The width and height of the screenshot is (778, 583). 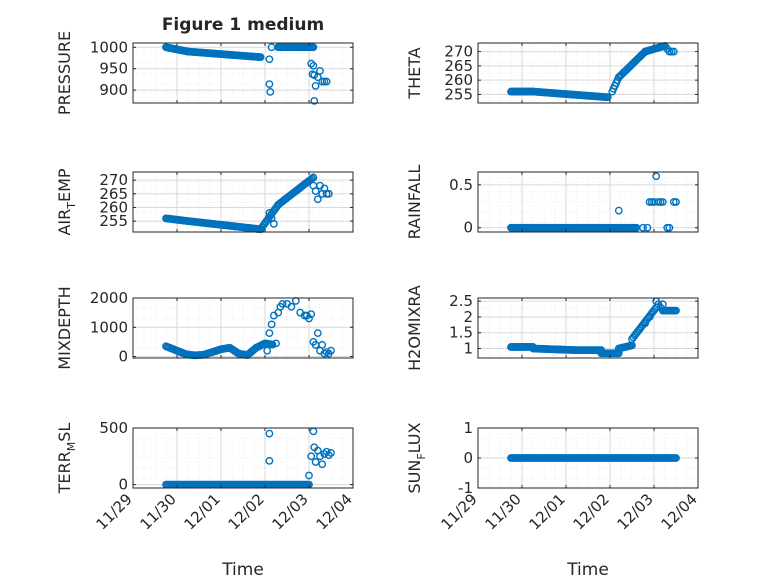 I want to click on y-axis-label: TERRMSL, so click(x=66, y=459).